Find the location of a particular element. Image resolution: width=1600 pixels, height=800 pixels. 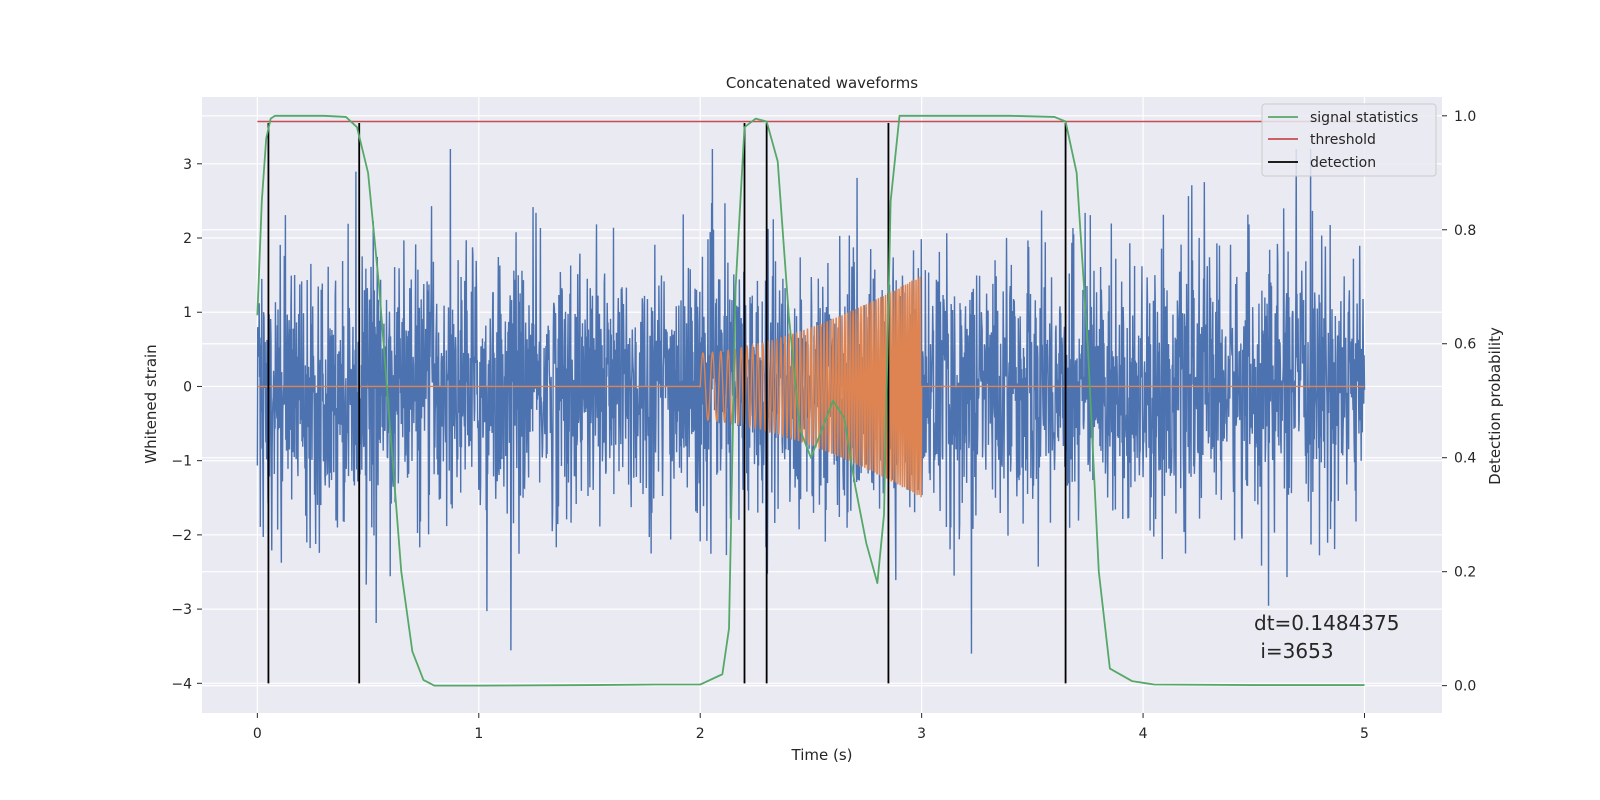

annotation-dt: dt=0.1484375 is located at coordinates (1326, 623).